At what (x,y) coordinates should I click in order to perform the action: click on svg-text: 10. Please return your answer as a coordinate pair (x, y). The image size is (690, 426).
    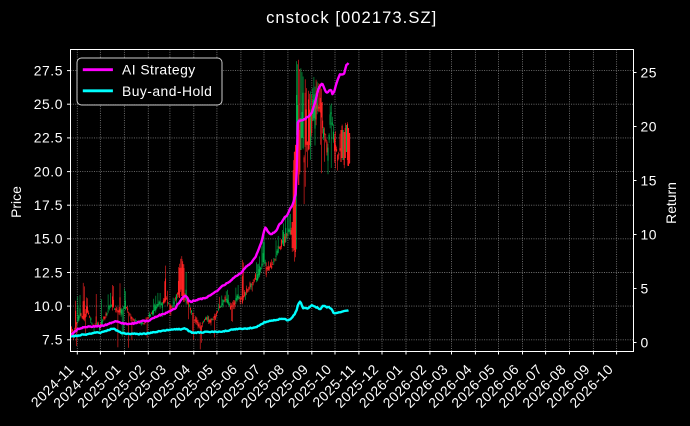
    Looking at the image, I should click on (649, 234).